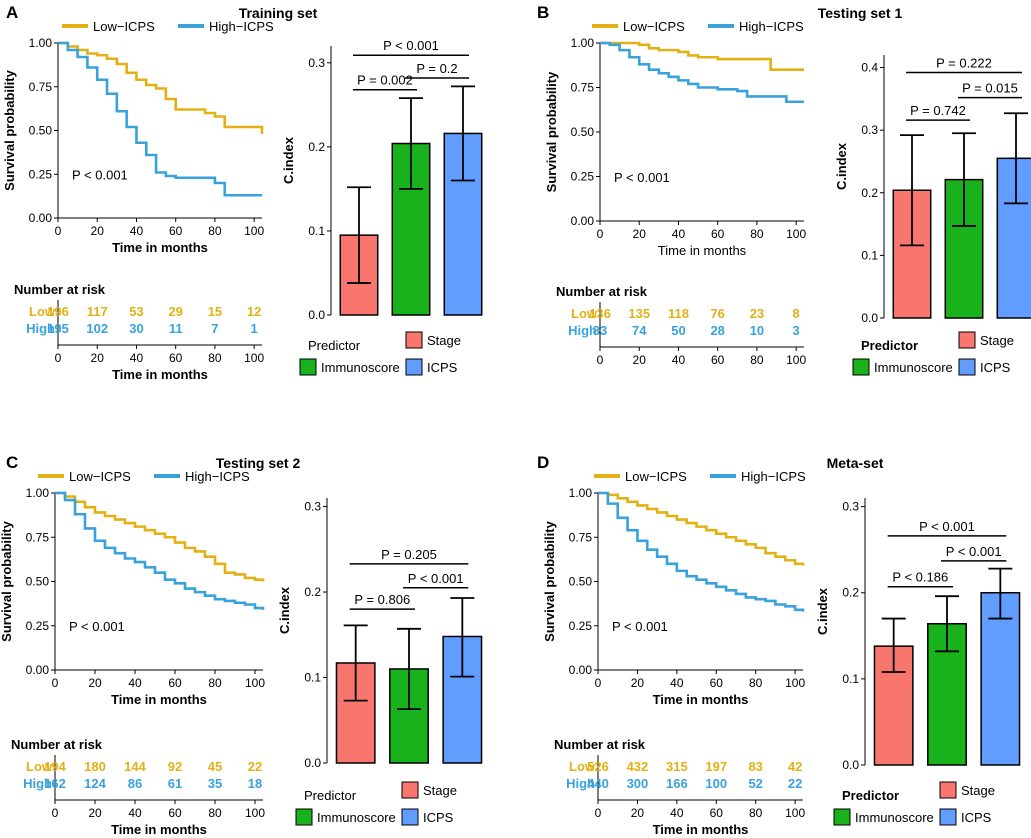  I want to click on risk-value: 7, so click(214, 328).